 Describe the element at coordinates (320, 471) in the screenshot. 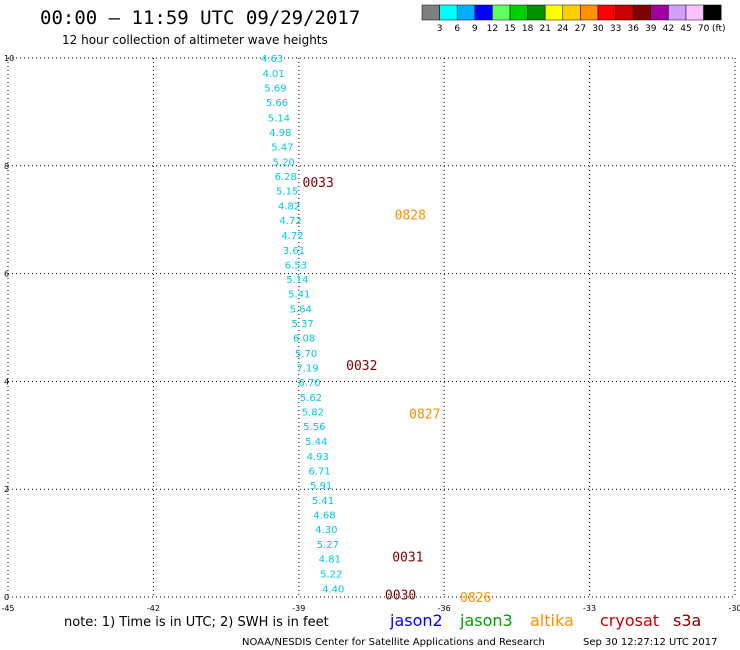

I see `wave-height-value: 6.71` at that location.